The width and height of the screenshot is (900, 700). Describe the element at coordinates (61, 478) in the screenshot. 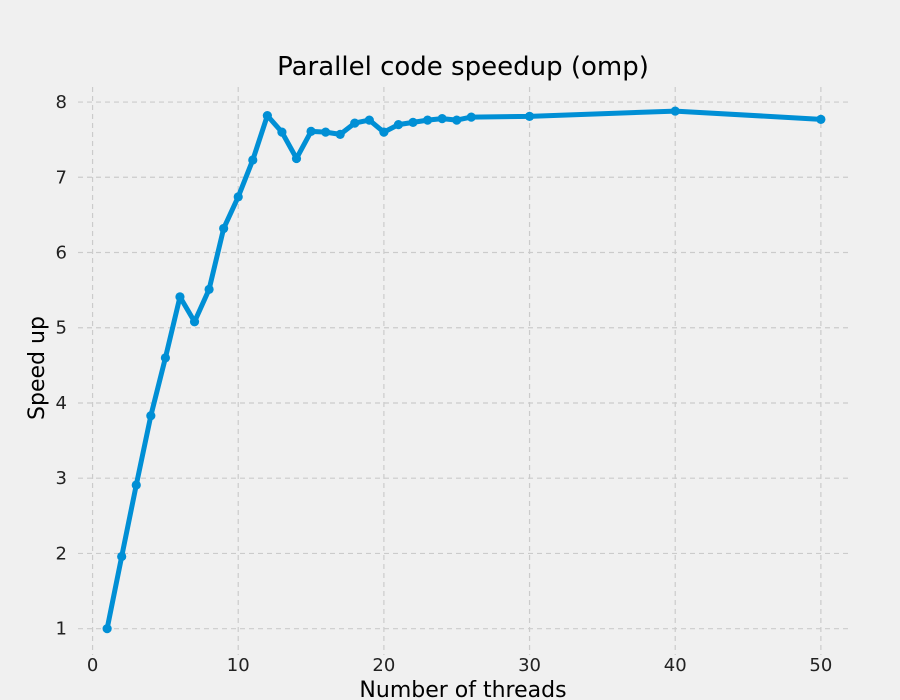

I see `y-tick-label: 3` at that location.